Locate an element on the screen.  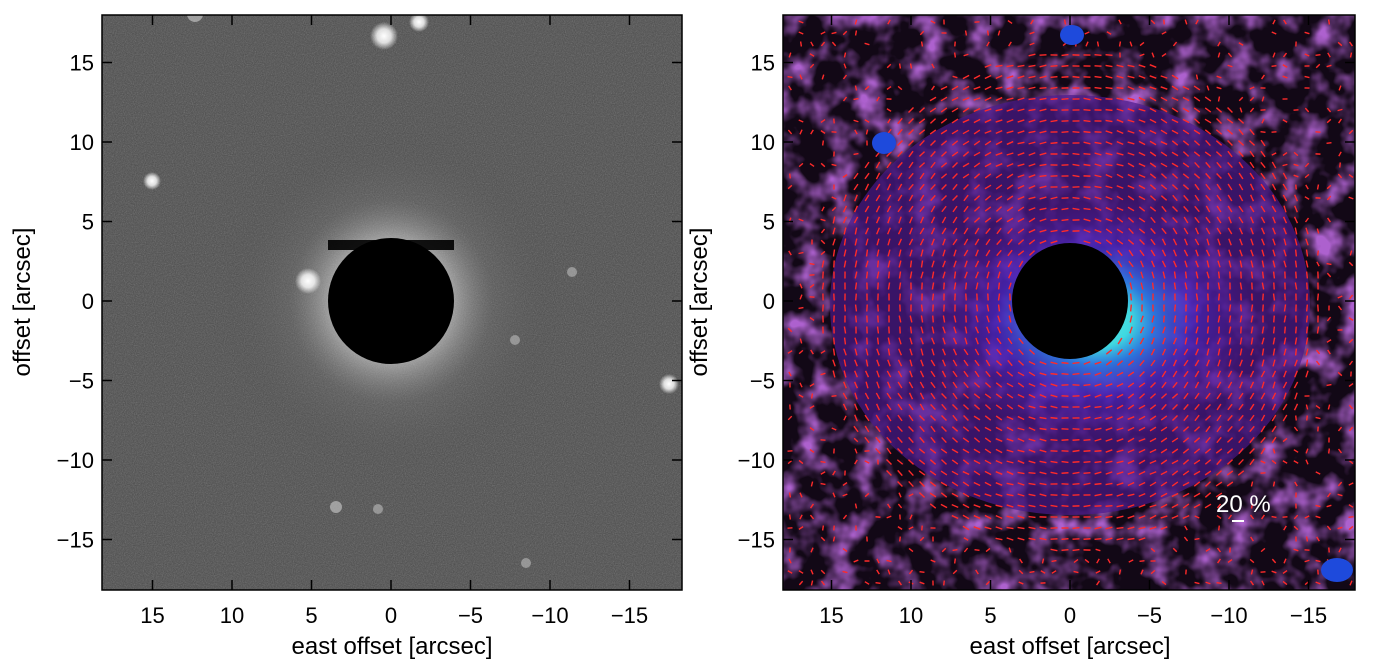
x-tick-label: −5 is located at coordinates (1149, 615).